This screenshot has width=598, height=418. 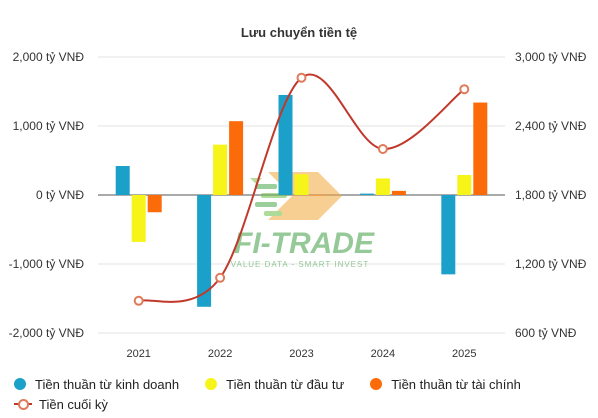 What do you see at coordinates (47, 264) in the screenshot?
I see `left-axis-tick-label: -1,000 tỷ VNĐ` at bounding box center [47, 264].